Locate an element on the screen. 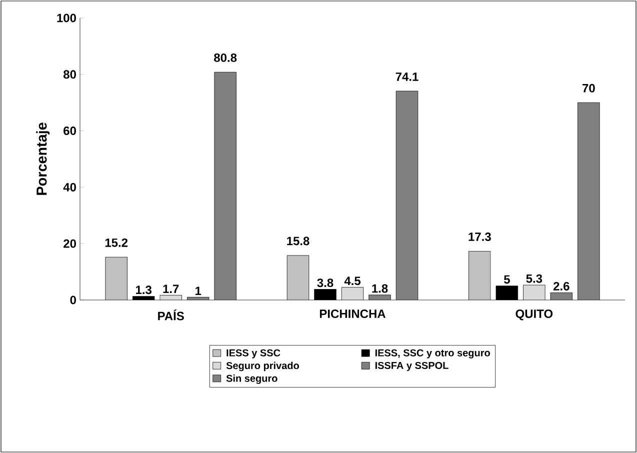  legend-label: Sin seguro is located at coordinates (252, 379).